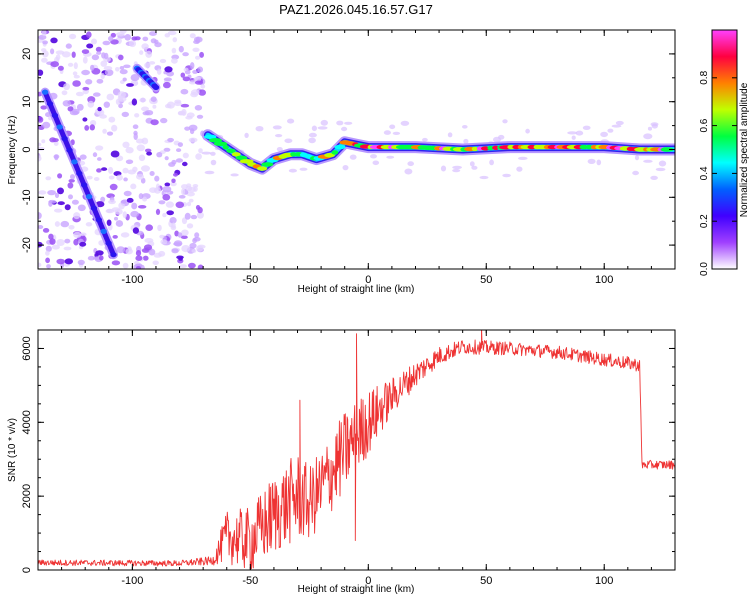 The height and width of the screenshot is (600, 750). Describe the element at coordinates (27, 570) in the screenshot. I see `y-tick-label: 0` at that location.